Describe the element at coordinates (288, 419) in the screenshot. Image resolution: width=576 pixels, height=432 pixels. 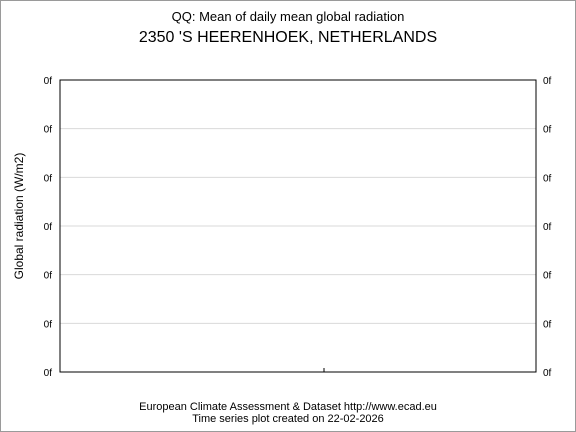
I see `footer-created: Time series plot created on 22-02-2026` at that location.